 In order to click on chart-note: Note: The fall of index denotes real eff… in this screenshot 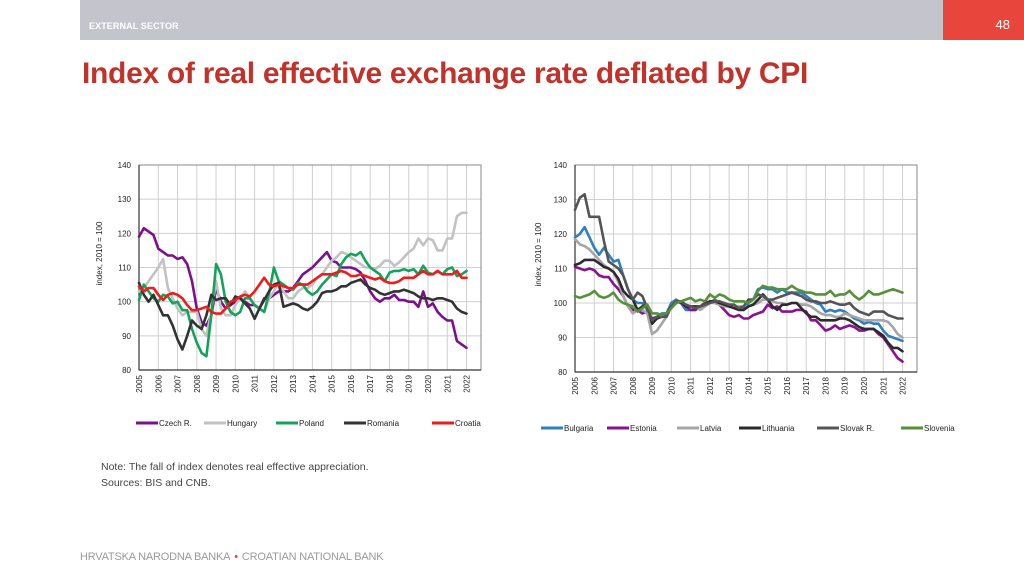, I will do `click(235, 475)`.